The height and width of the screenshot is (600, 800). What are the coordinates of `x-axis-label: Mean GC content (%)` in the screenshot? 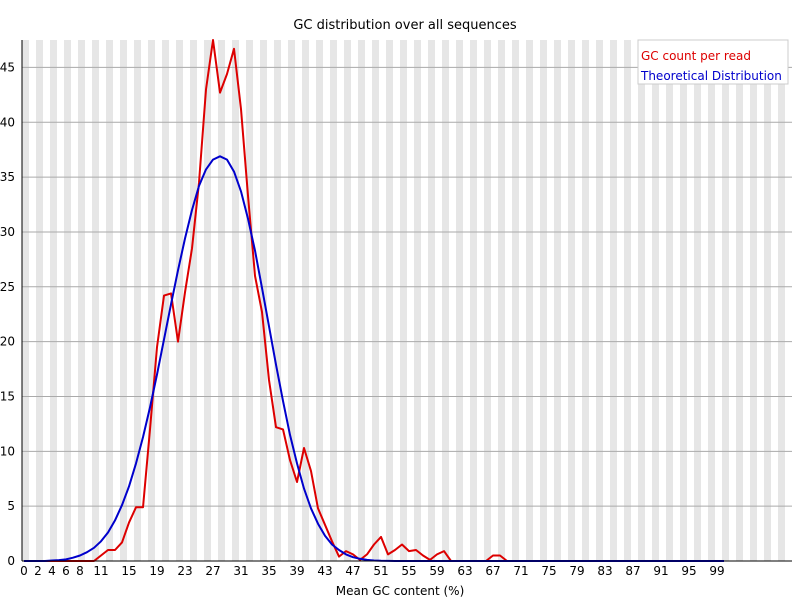 It's located at (400, 591).